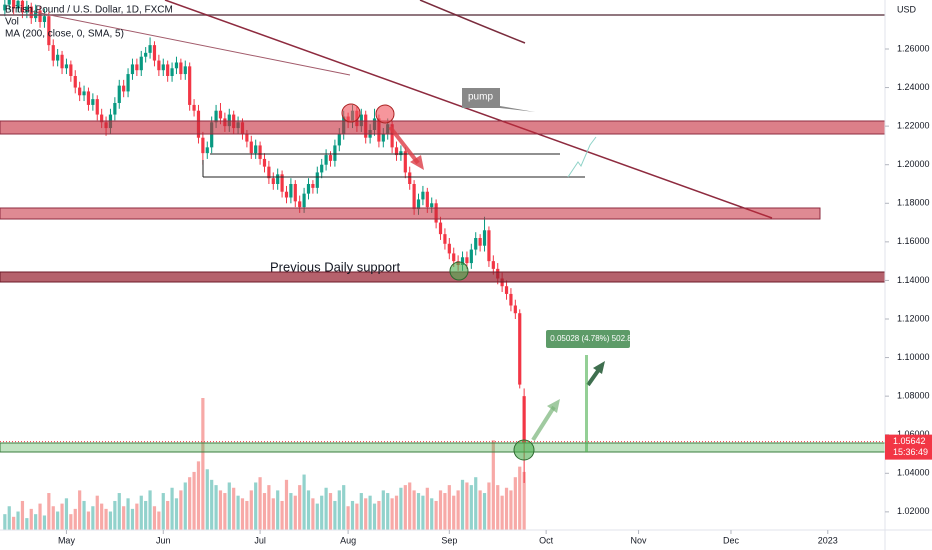 Image resolution: width=932 pixels, height=550 pixels. I want to click on countdown-label: 15:36:49, so click(910, 452).